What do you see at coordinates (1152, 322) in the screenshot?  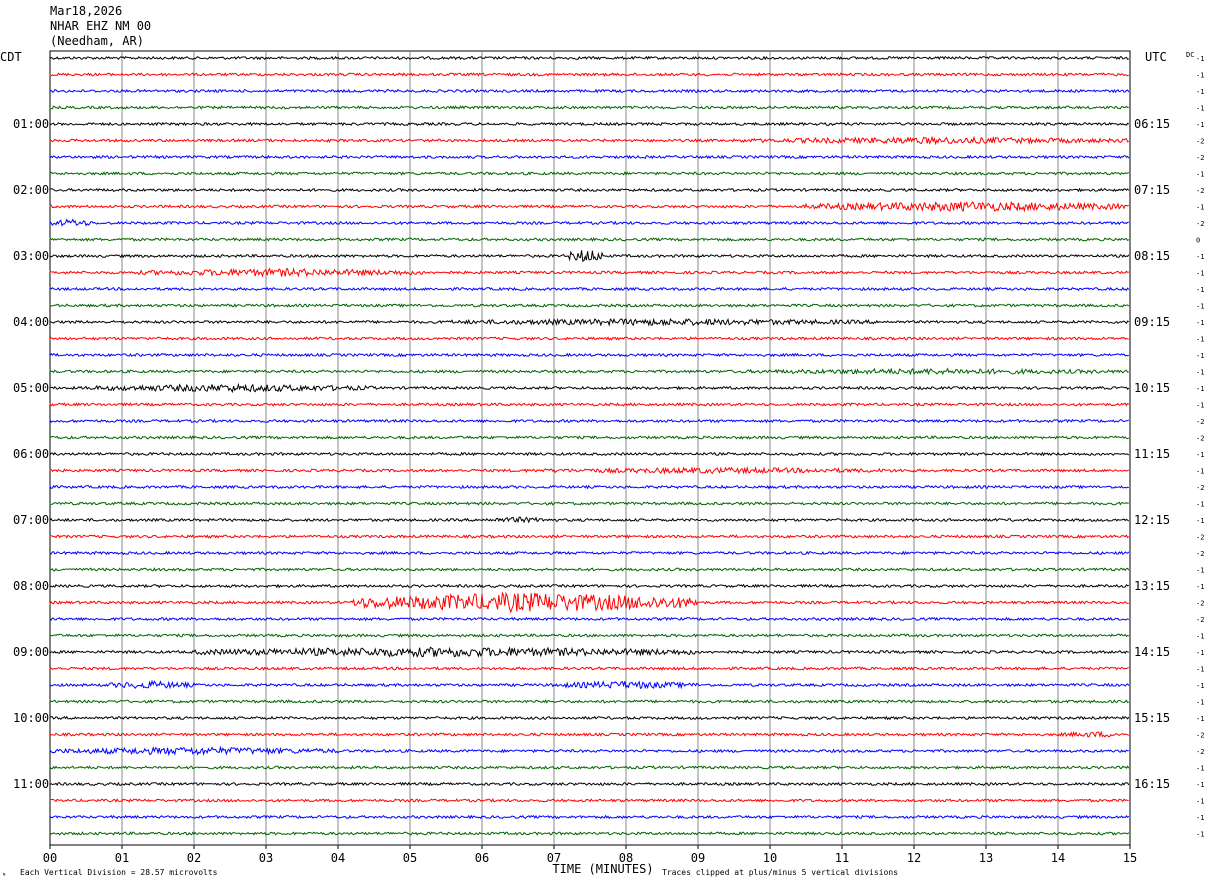 I see `right-hour-label: 09:15` at bounding box center [1152, 322].